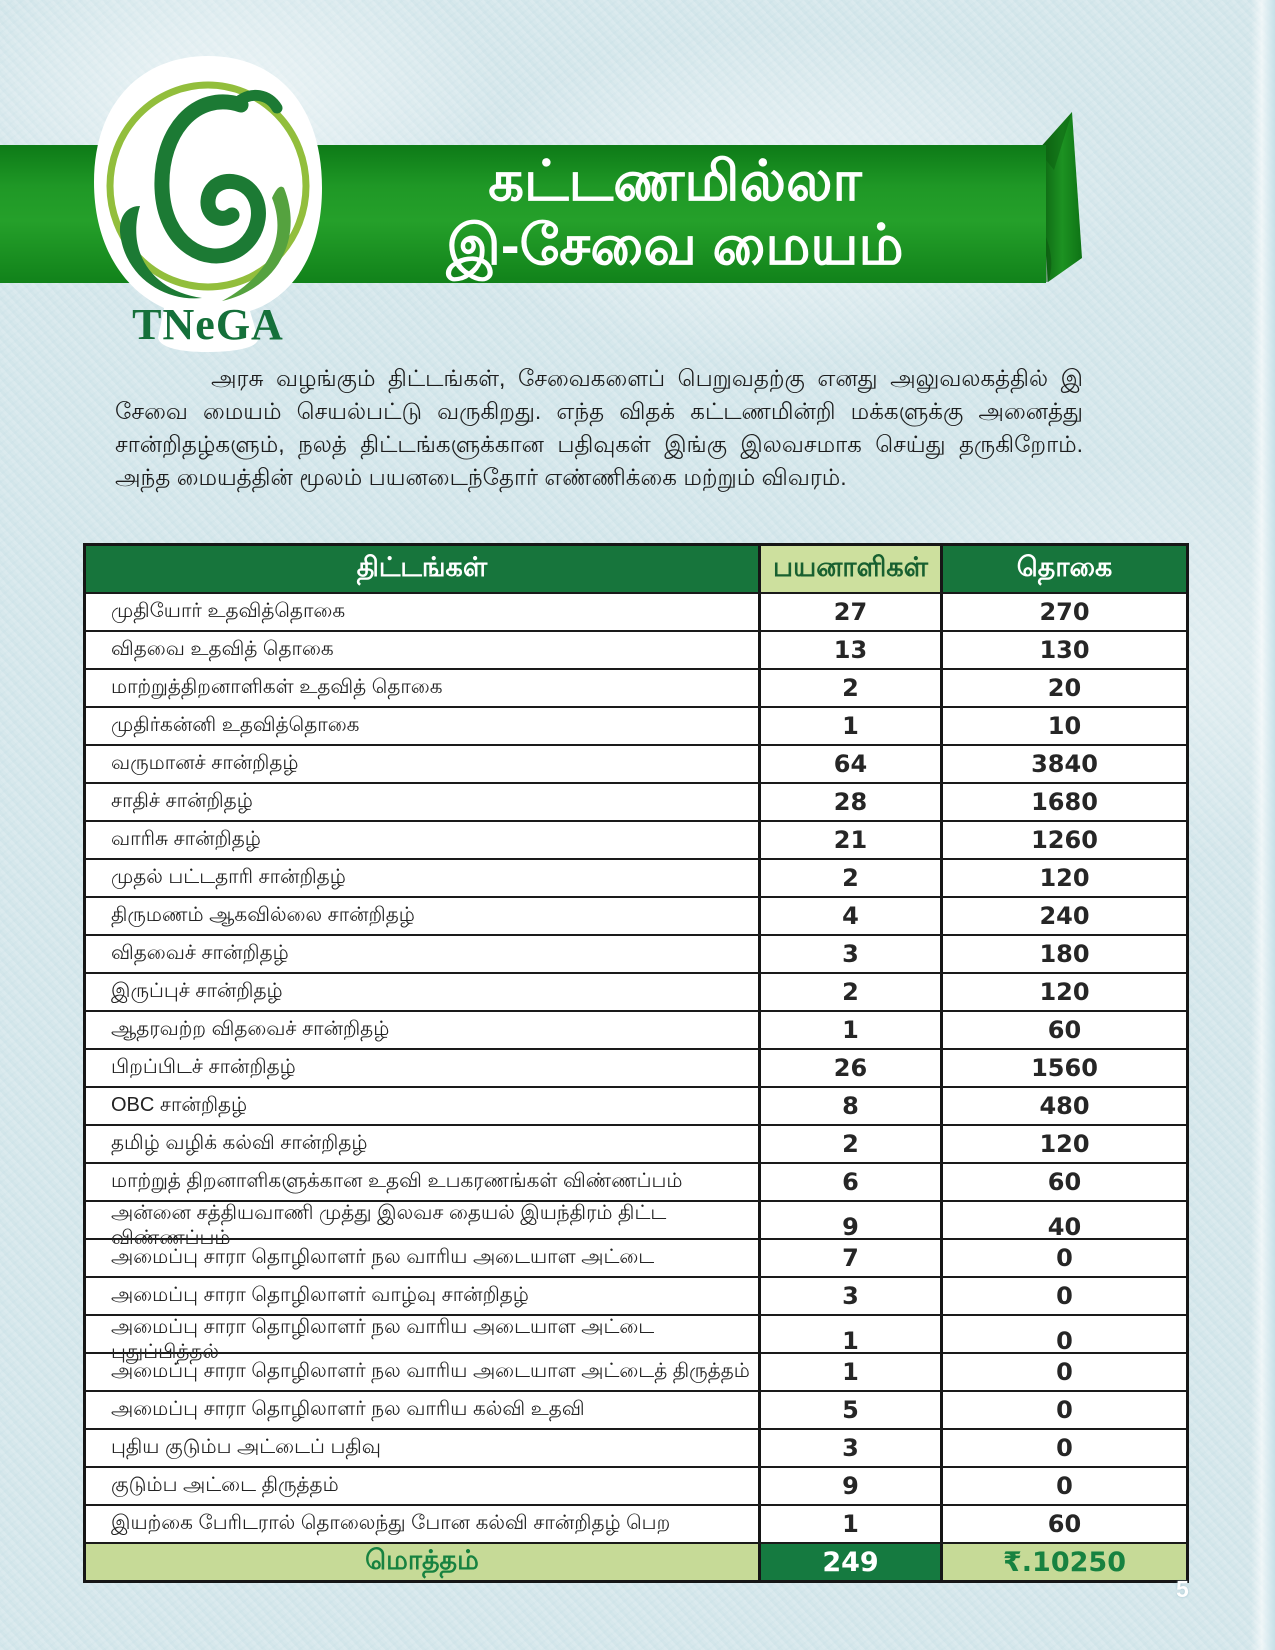 The image size is (1275, 1650). What do you see at coordinates (1263, 825) in the screenshot?
I see `page-edge-highlight` at bounding box center [1263, 825].